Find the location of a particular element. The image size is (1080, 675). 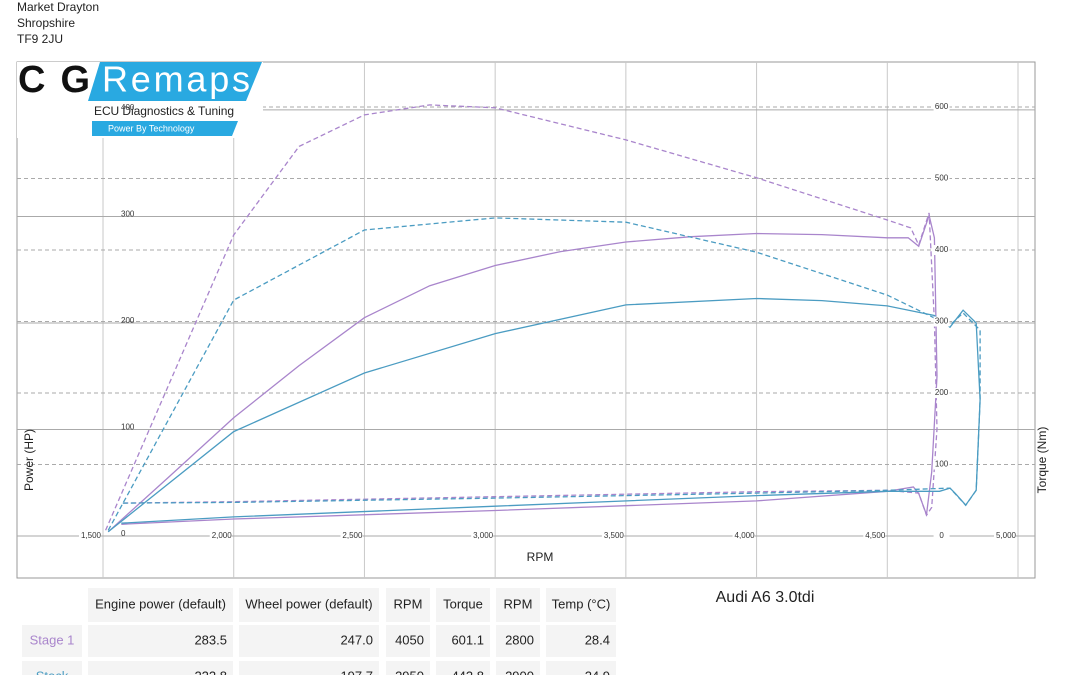

x-tick-label: 4,000 is located at coordinates (745, 535).